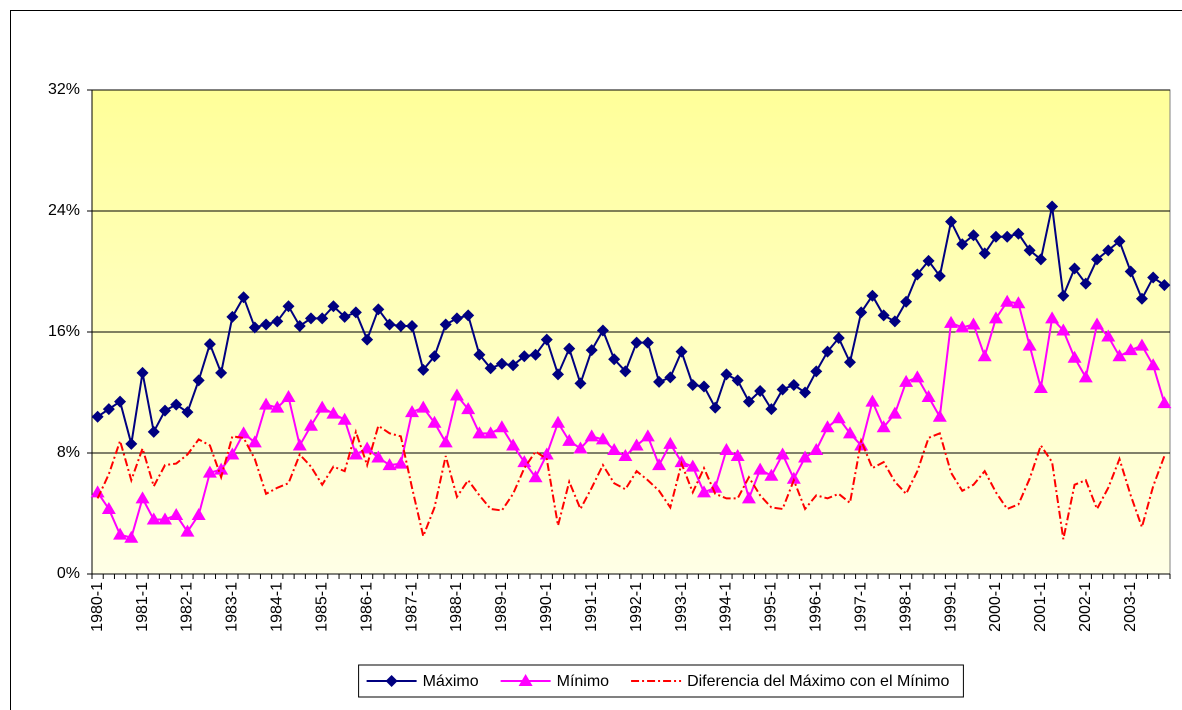  What do you see at coordinates (790, 681) in the screenshot?
I see `legend-item: Diferencia del Máximo con el Mínimo` at bounding box center [790, 681].